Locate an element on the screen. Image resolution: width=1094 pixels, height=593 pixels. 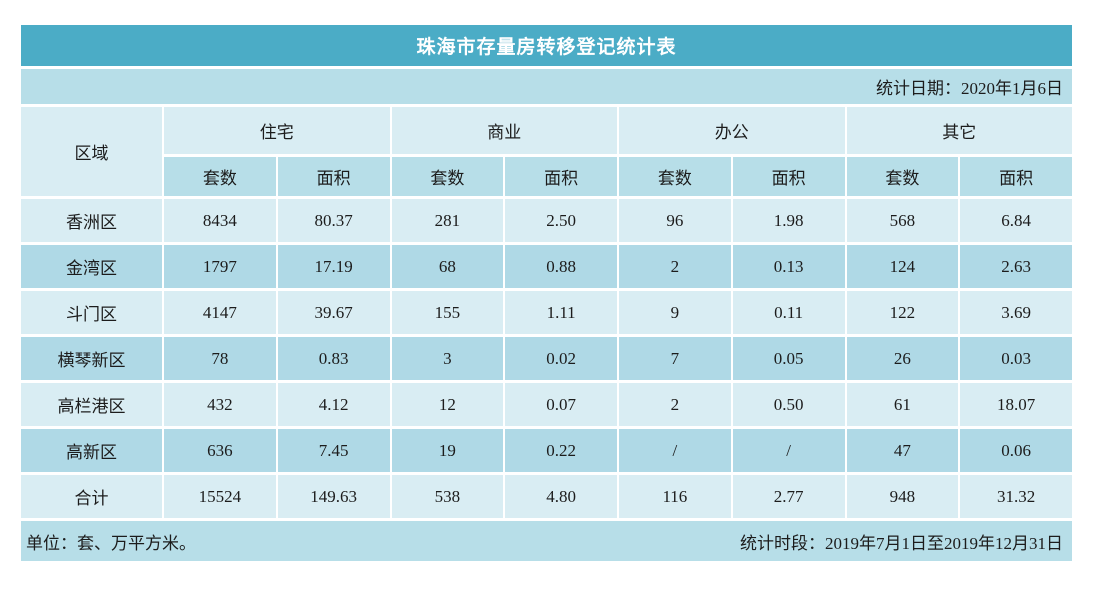
table-row: 金湾区 1797 17.19 68 0.88 2 0.13 124 2.63 is located at coordinates (546, 266).